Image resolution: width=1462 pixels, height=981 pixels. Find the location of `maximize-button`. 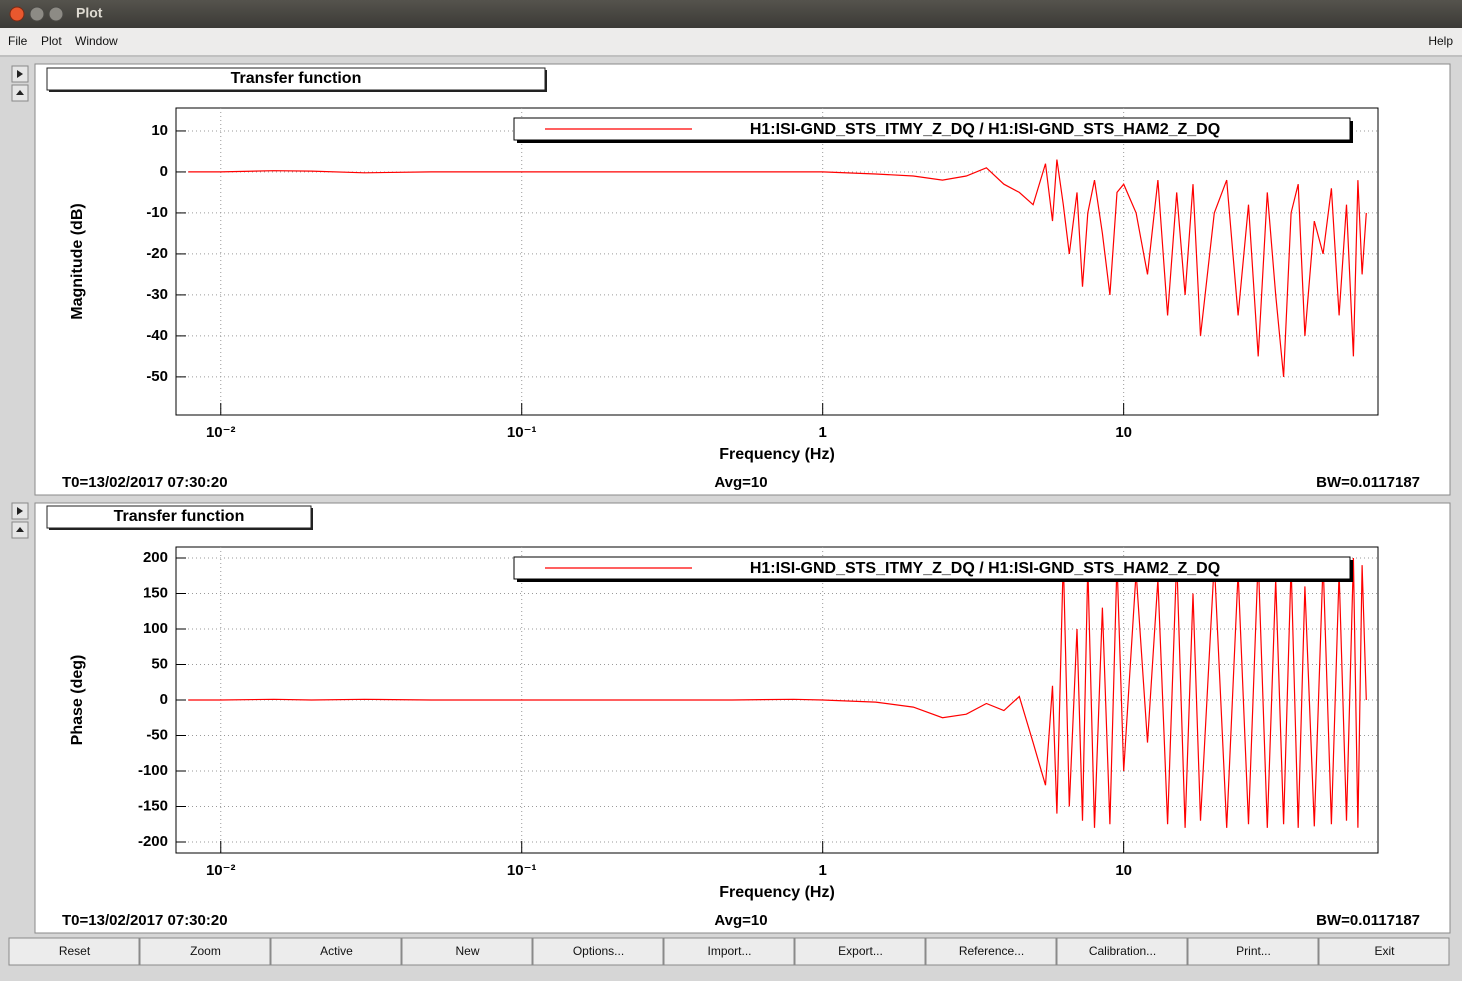

maximize-button is located at coordinates (56, 14).